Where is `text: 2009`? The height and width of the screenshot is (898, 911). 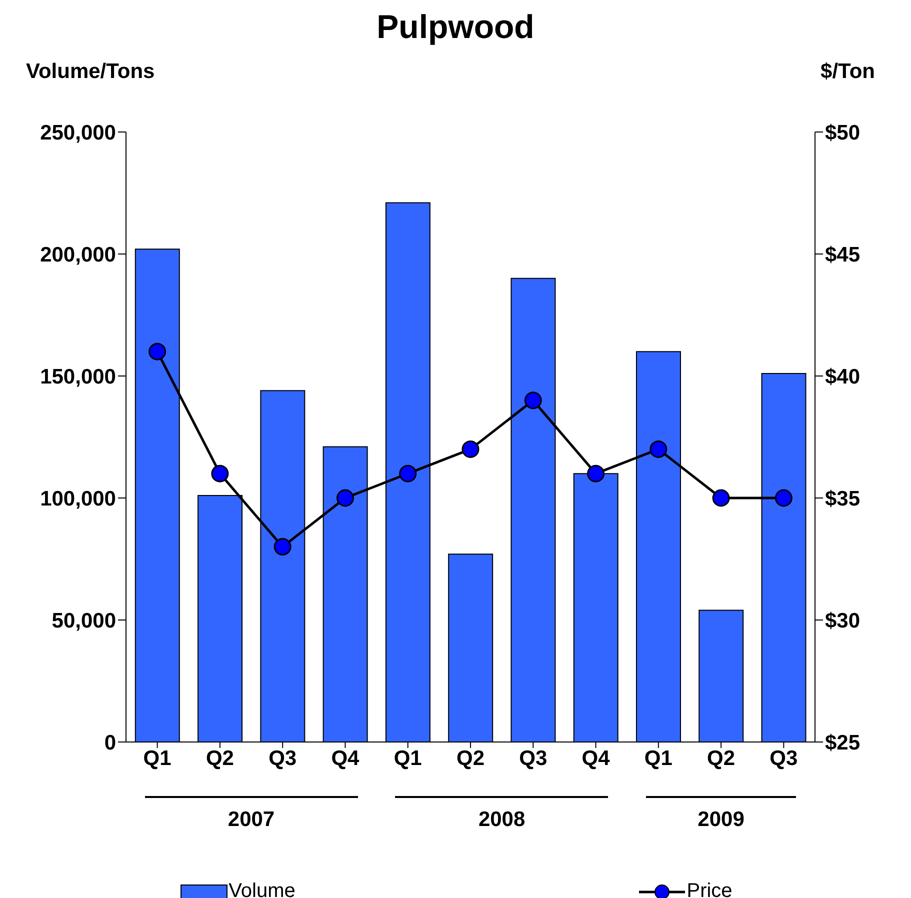 text: 2009 is located at coordinates (721, 820).